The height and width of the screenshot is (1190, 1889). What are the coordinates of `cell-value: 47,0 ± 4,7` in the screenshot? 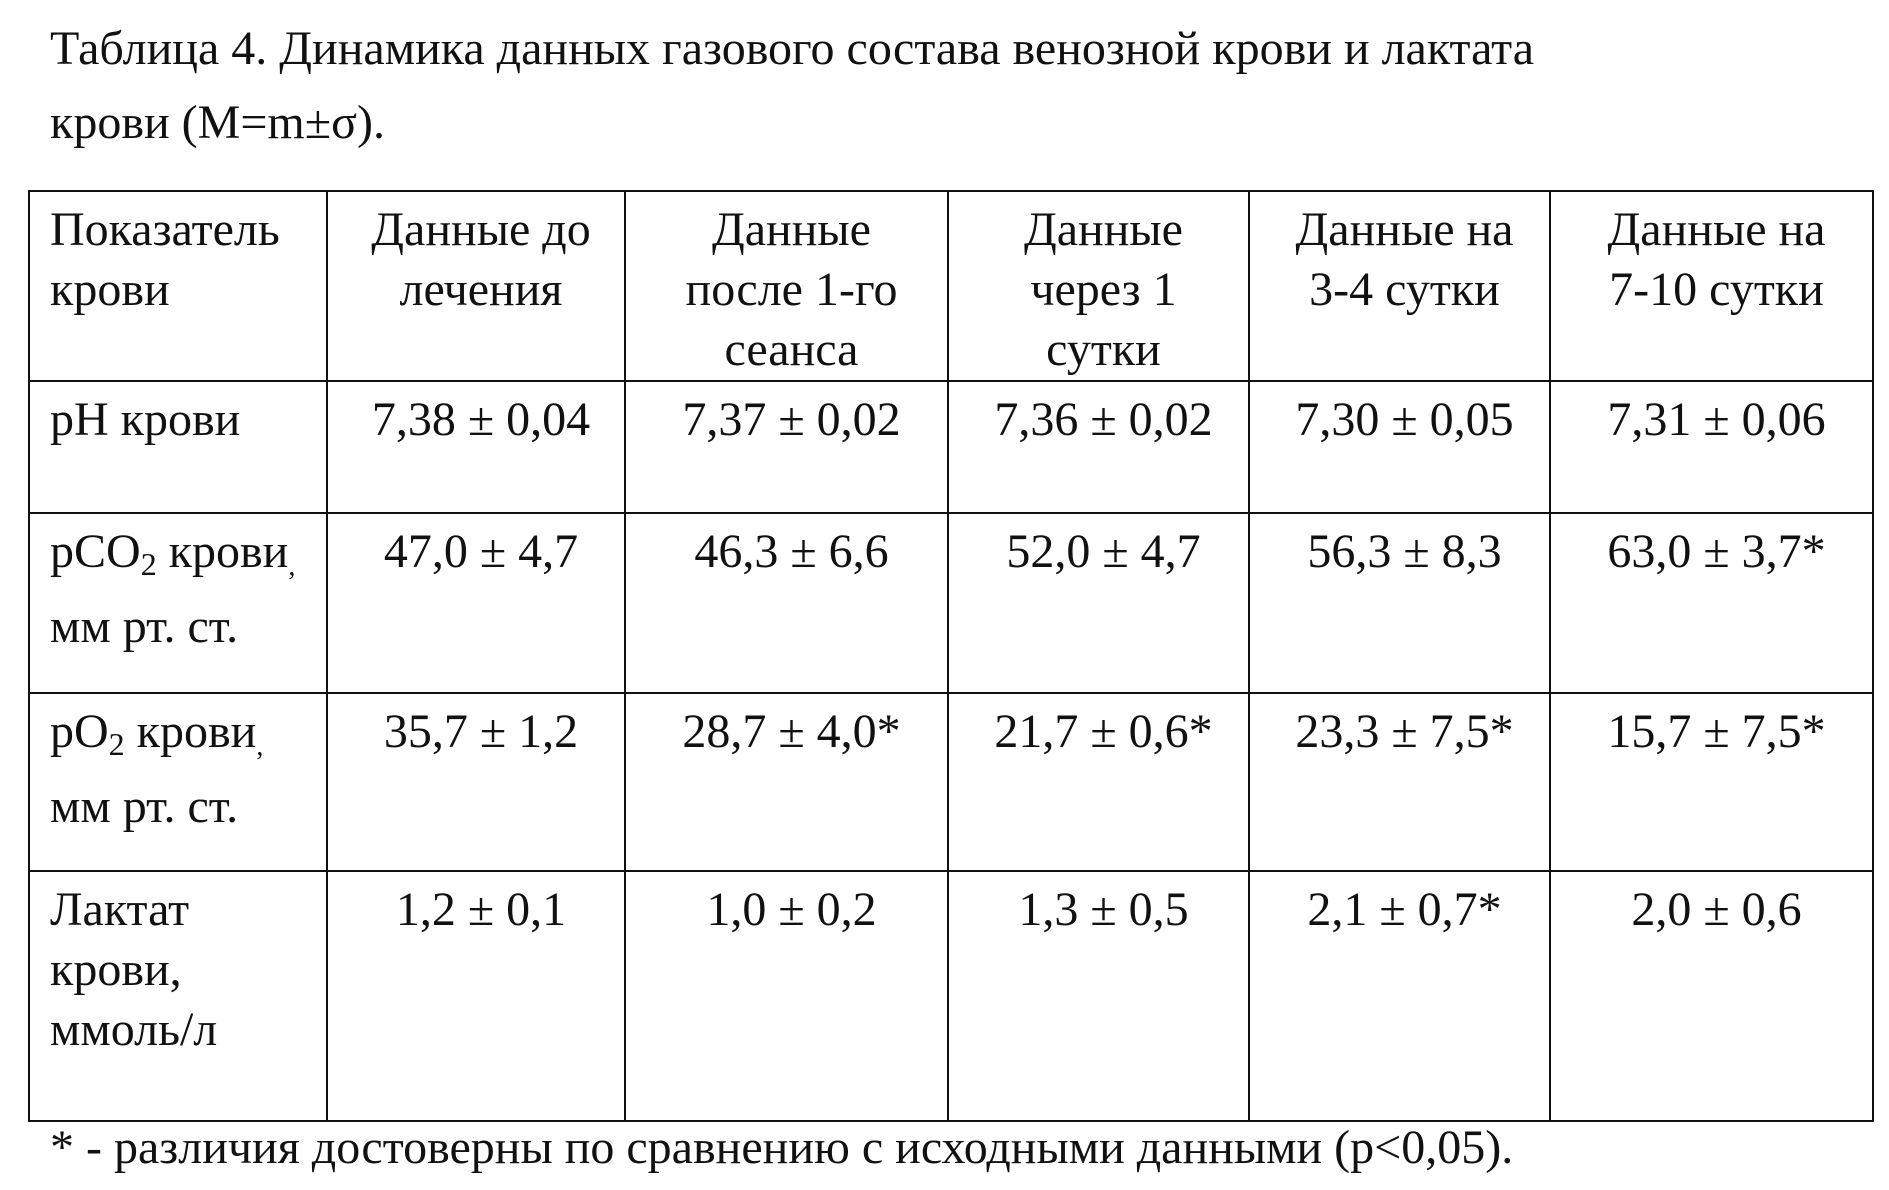 It's located at (476, 603).